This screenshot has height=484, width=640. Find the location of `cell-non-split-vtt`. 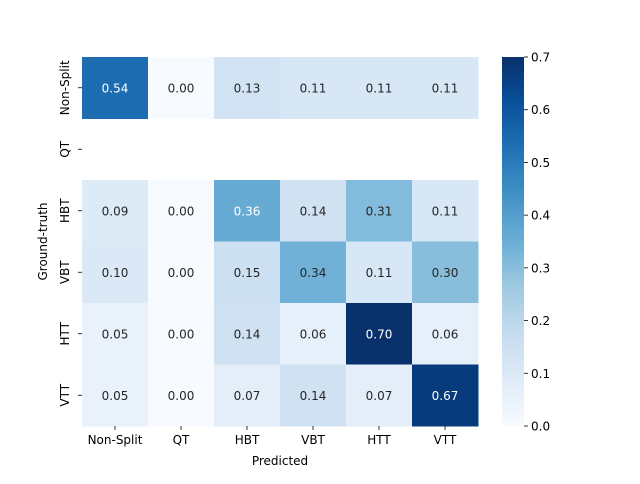

cell-non-split-vtt is located at coordinates (445, 88).